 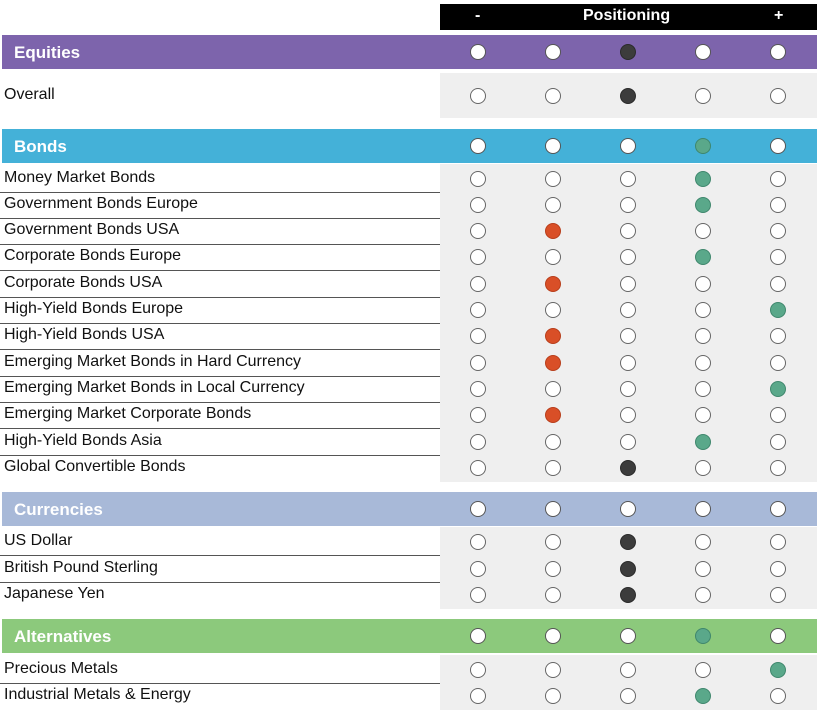 What do you see at coordinates (97, 694) in the screenshot?
I see `asset-label: Industrial Metals & Energy` at bounding box center [97, 694].